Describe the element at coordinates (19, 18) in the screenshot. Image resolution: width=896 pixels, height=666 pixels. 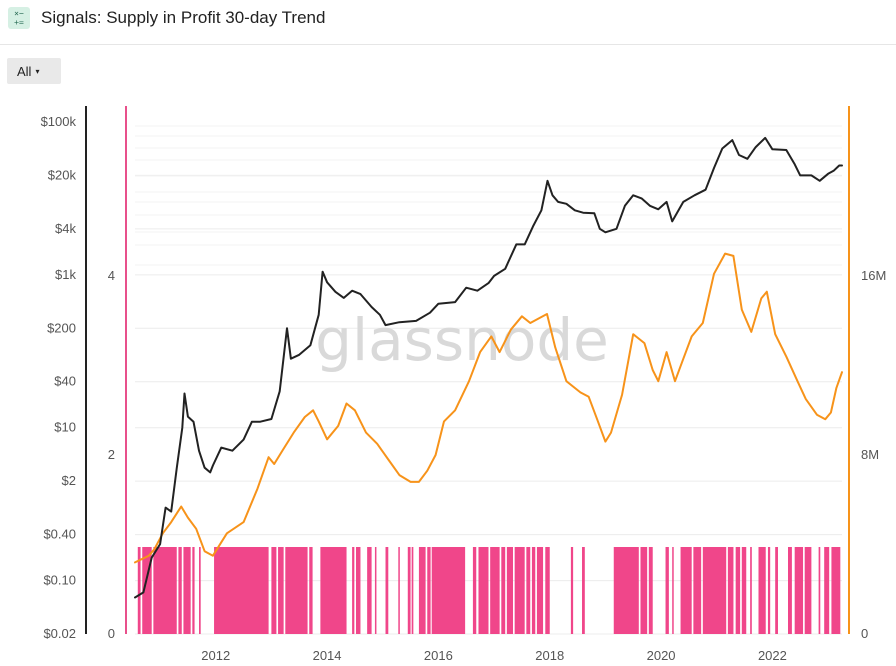
I see `formula-icon: ×− +=` at that location.